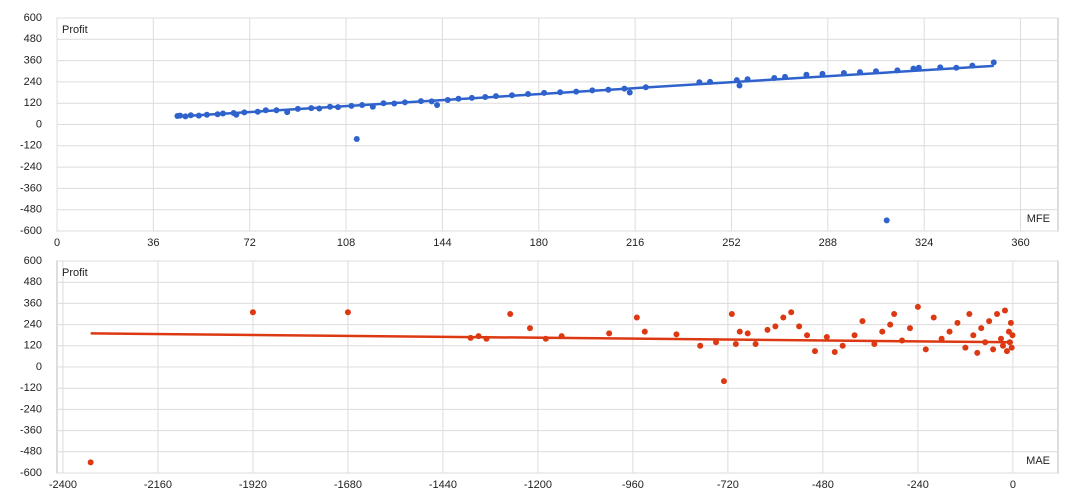 This screenshot has height=500, width=1075. I want to click on x-tick-label: -720, so click(728, 485).